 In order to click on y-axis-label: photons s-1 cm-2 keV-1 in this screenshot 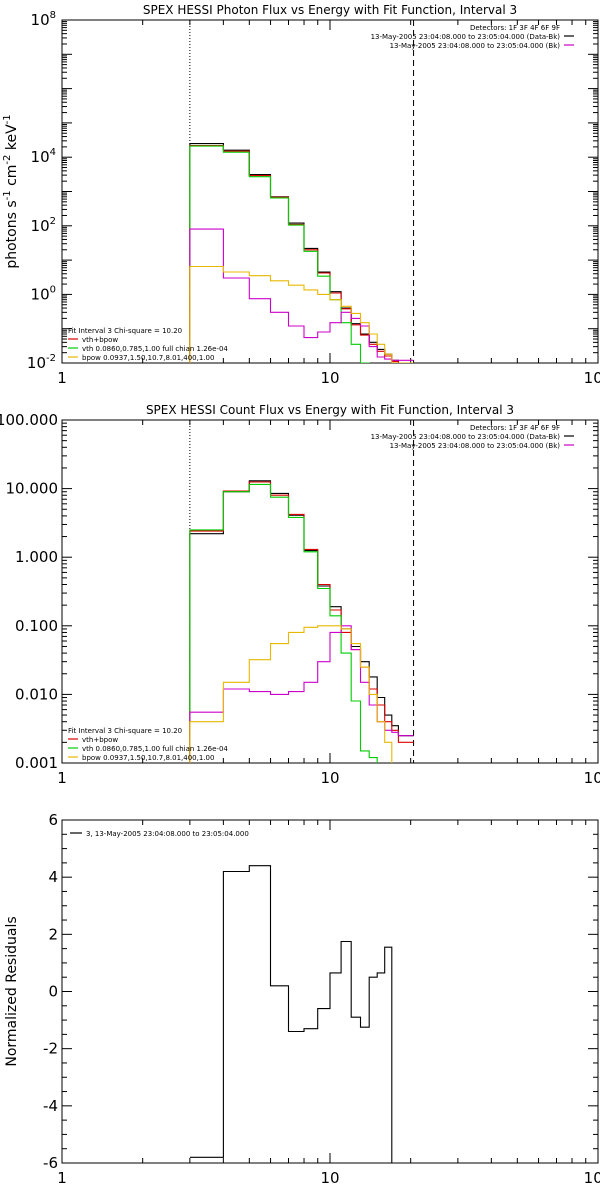, I will do `click(11, 191)`.